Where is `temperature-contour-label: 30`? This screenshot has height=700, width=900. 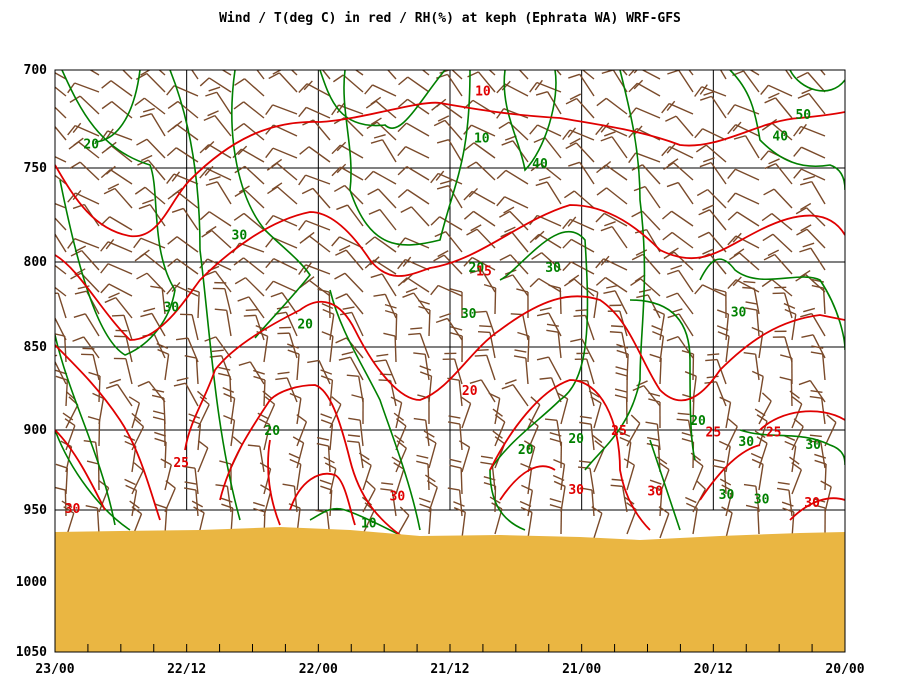 temperature-contour-label: 30 is located at coordinates (812, 503).